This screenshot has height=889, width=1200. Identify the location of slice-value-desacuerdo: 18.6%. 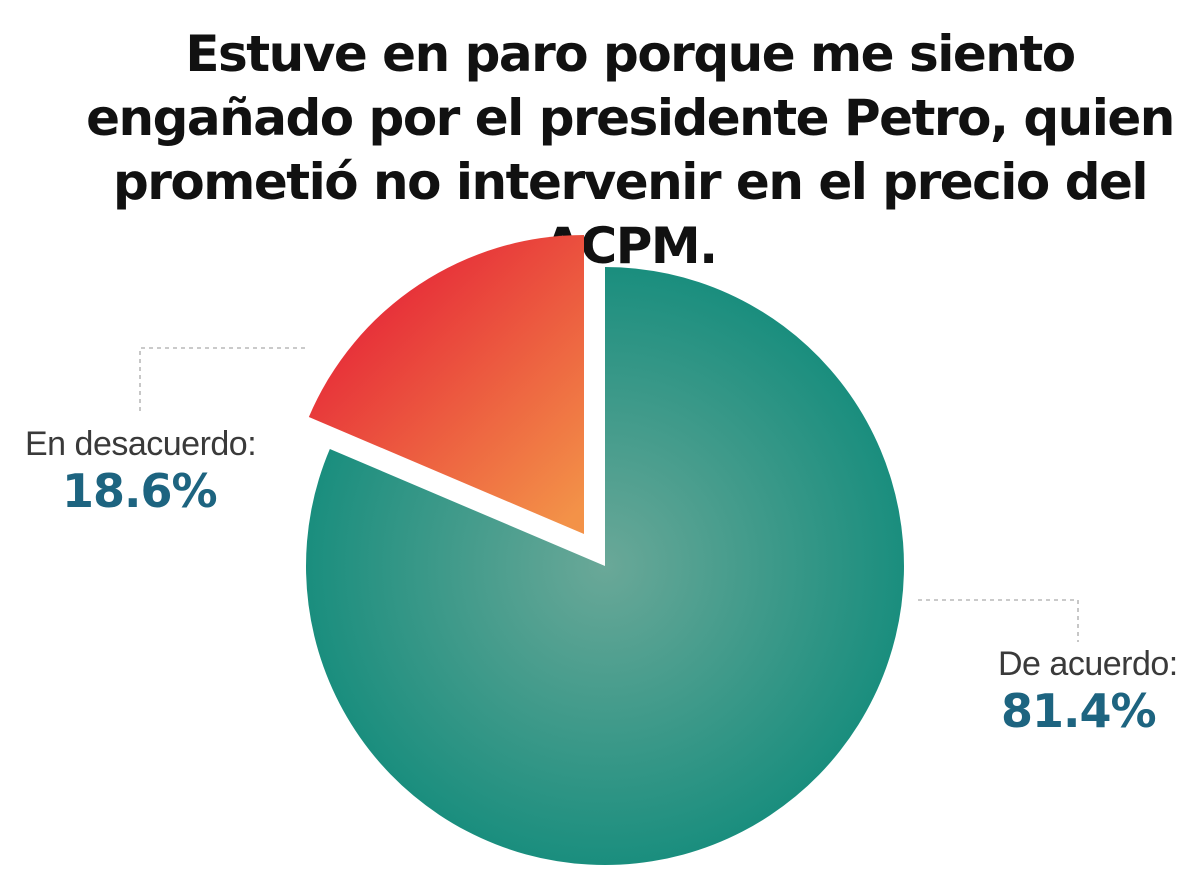
(140, 491).